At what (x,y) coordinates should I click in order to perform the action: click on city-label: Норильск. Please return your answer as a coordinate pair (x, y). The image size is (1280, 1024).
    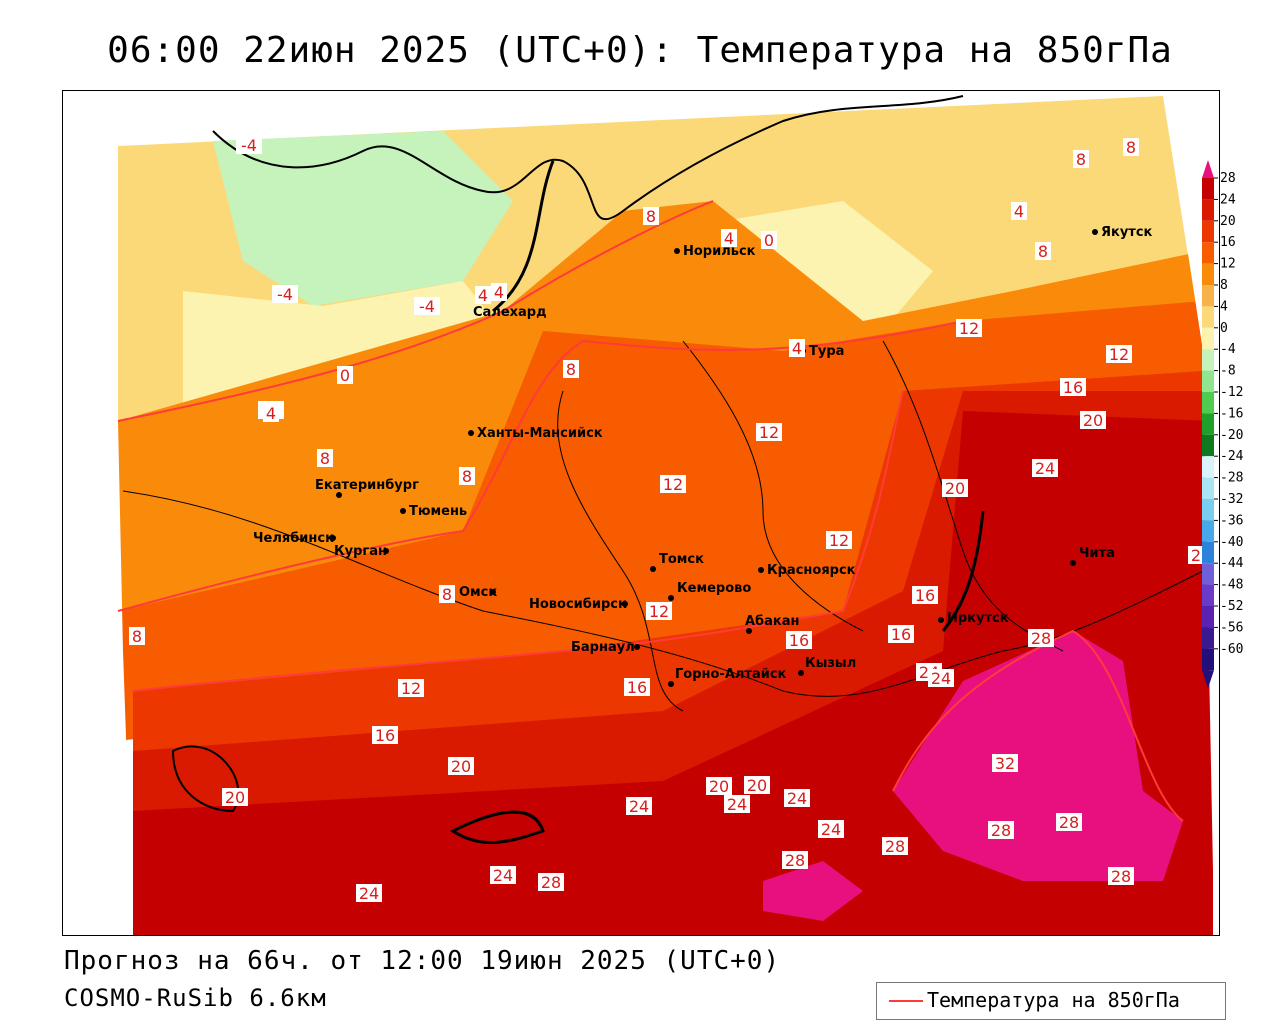
    Looking at the image, I should click on (719, 251).